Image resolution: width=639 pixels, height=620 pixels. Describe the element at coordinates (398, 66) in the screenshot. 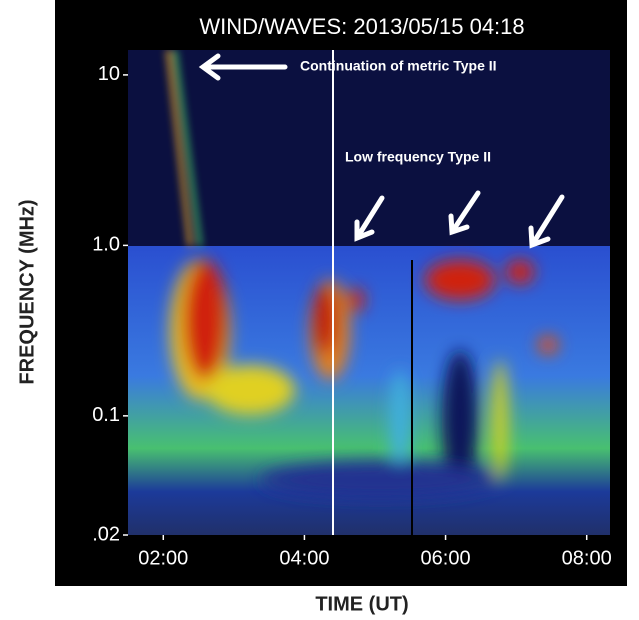

I see `annotation: Continuation of metric Type II` at that location.